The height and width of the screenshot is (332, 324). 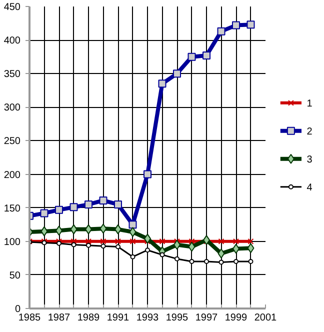 I want to click on x-tick-label: 1985, so click(x=30, y=318).